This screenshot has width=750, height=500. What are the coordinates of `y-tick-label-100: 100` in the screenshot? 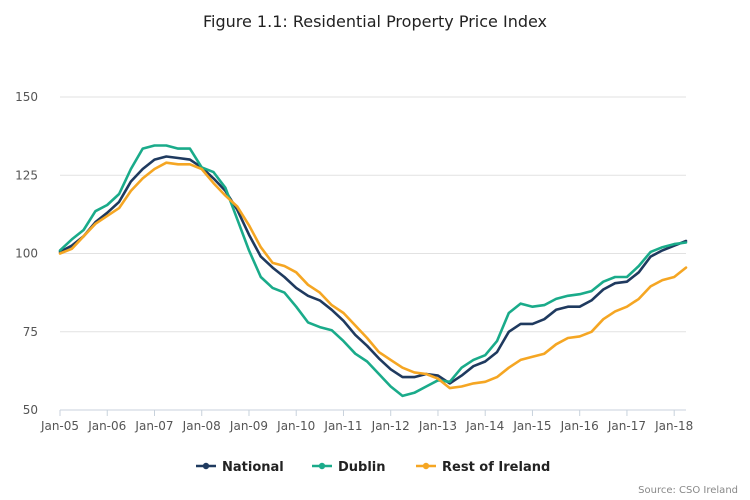 It's located at (26, 254).